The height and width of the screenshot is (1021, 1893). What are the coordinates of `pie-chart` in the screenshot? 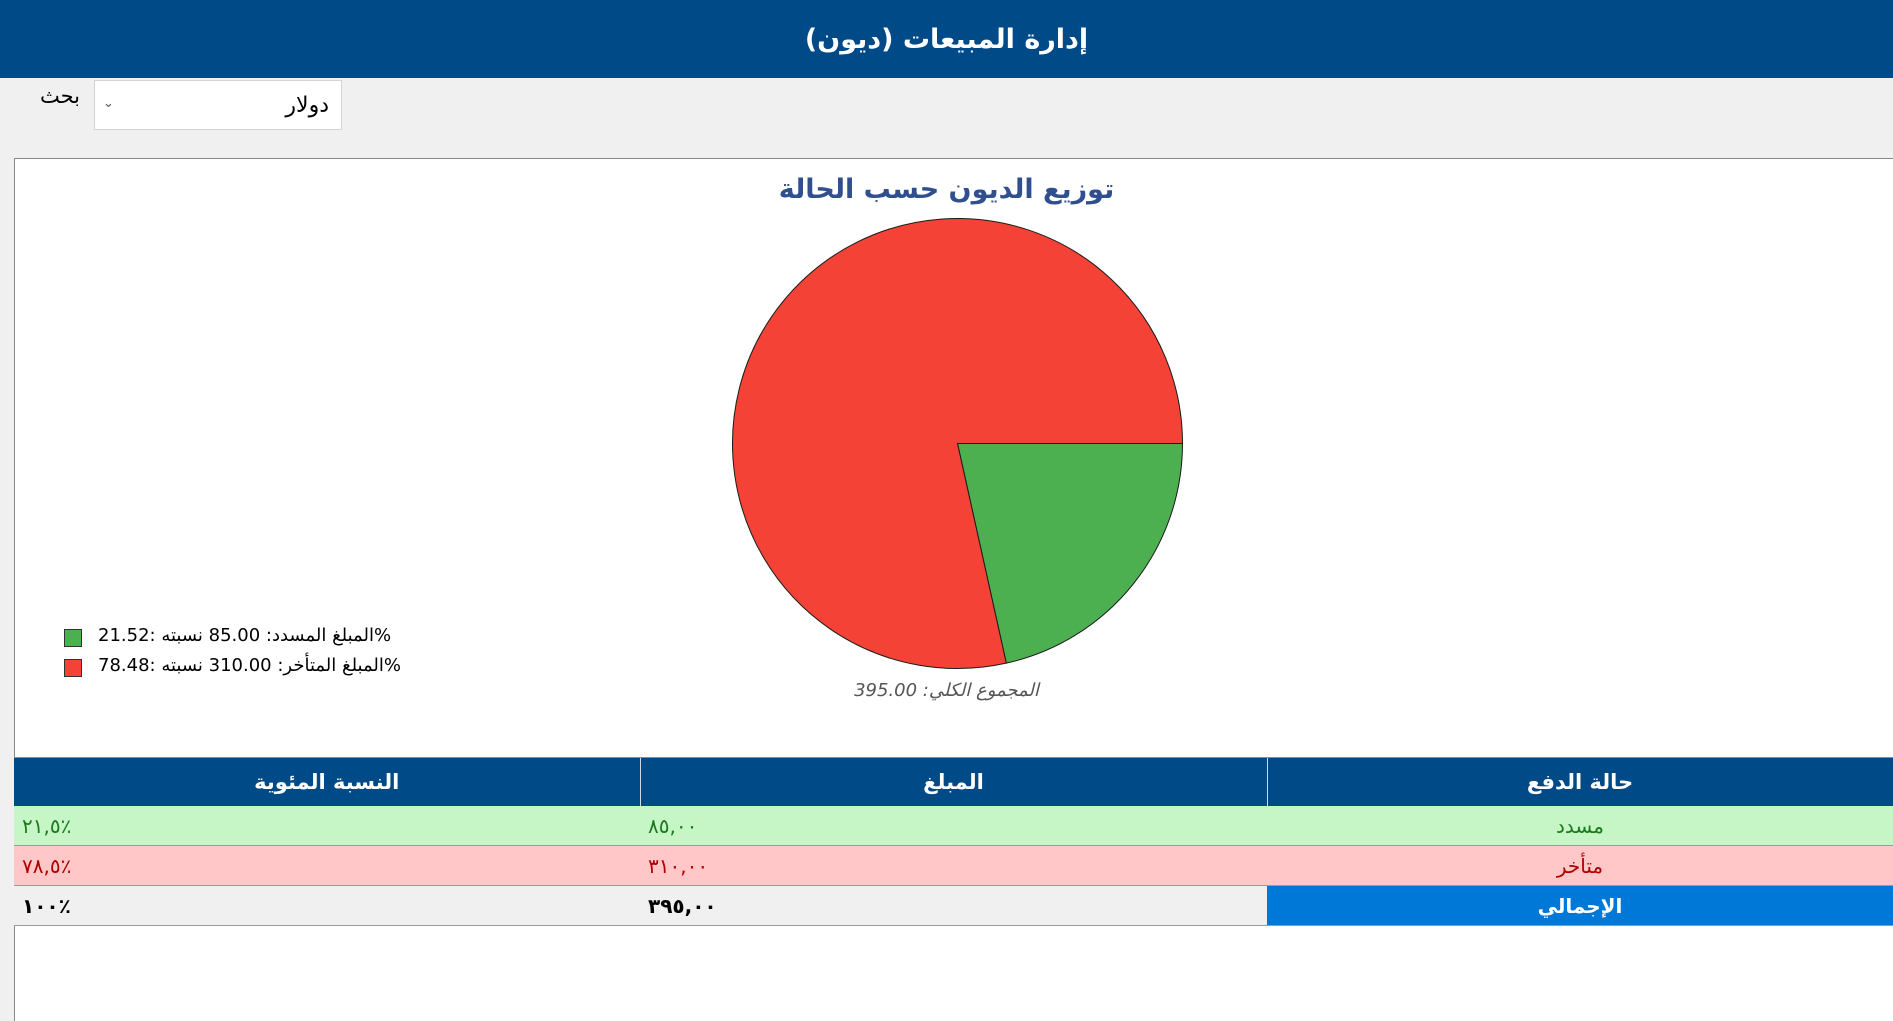 It's located at (958, 443).